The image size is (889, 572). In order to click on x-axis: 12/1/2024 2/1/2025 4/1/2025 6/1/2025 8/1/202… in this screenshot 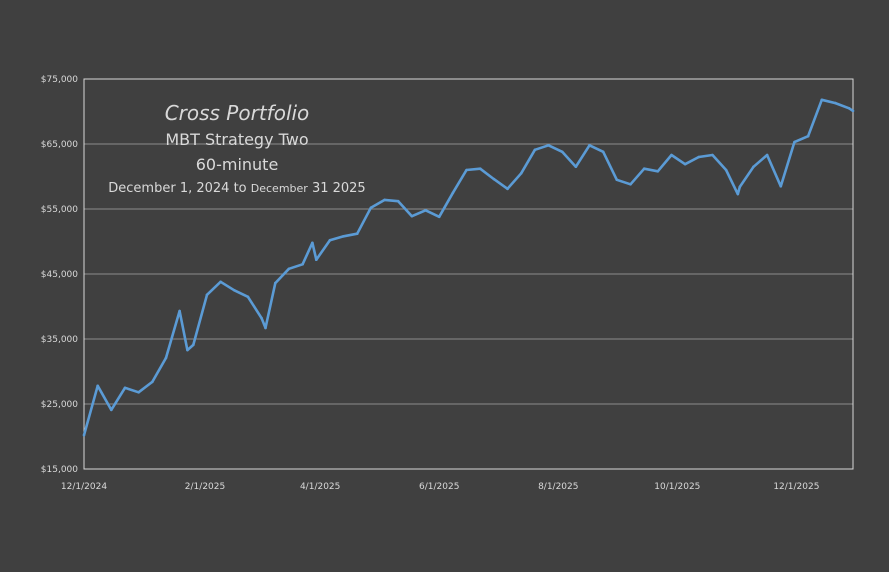, I will do `click(440, 487)`.